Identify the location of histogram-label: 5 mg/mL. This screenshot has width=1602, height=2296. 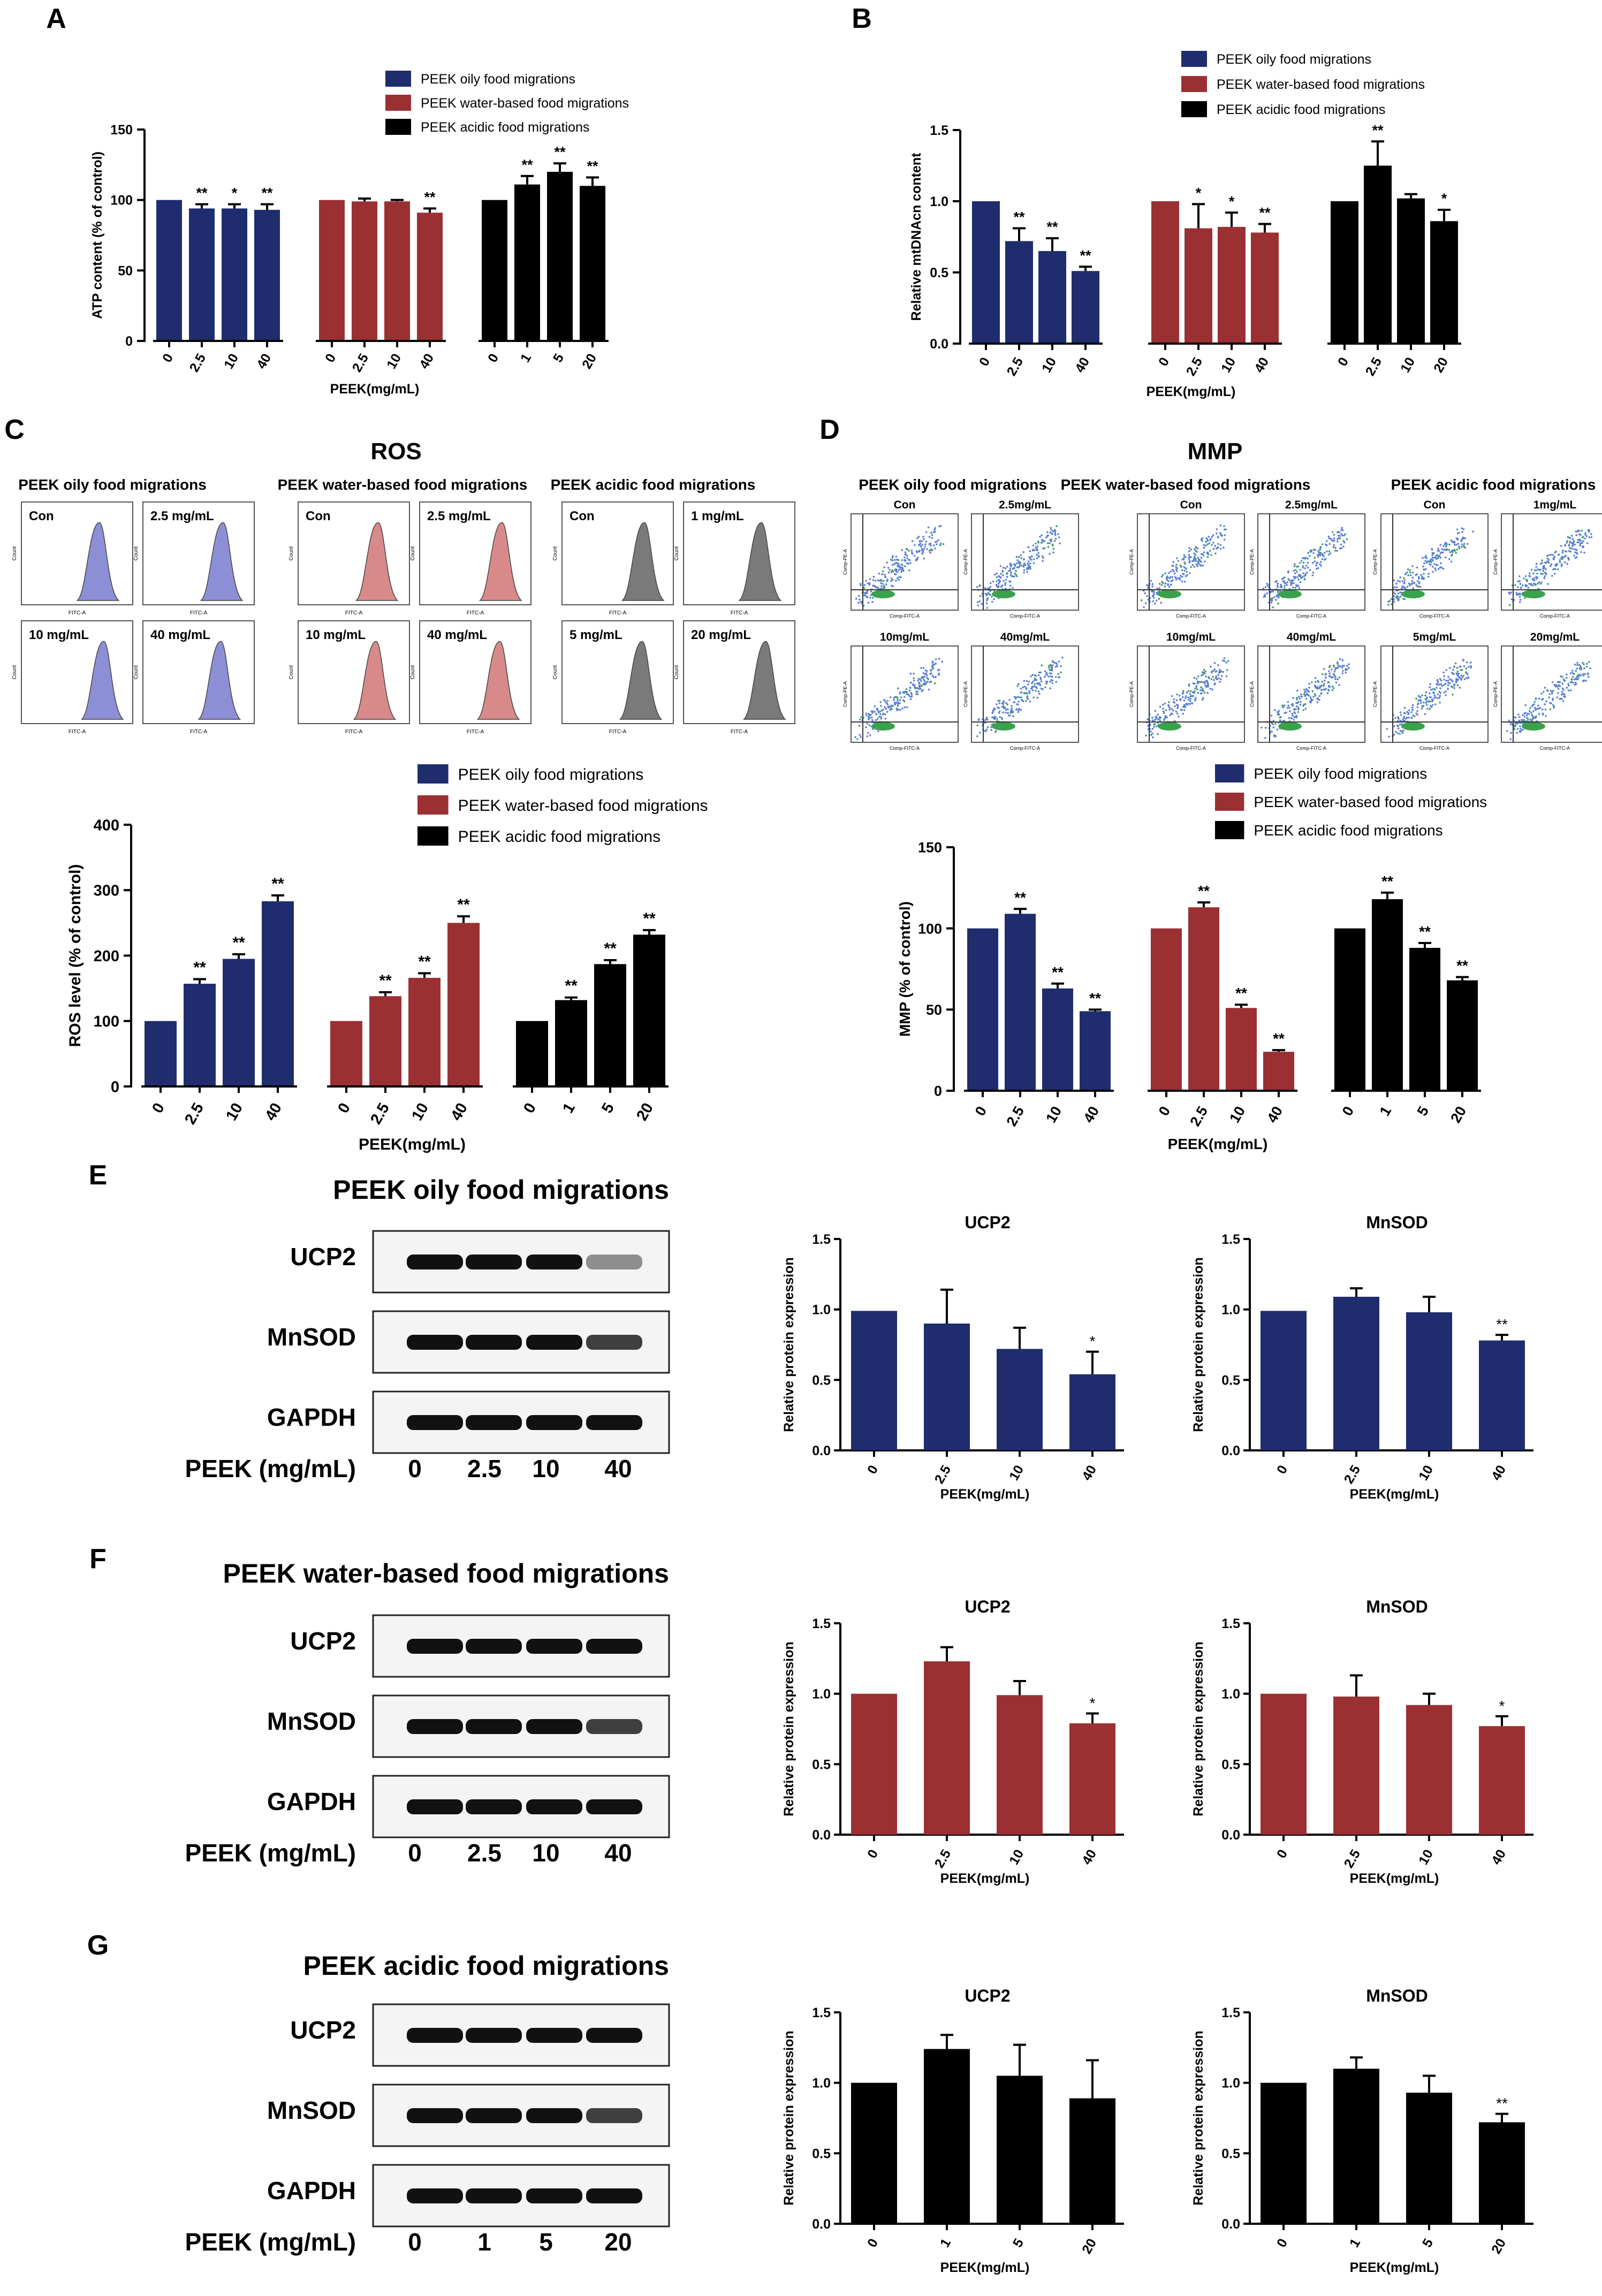
(596, 635).